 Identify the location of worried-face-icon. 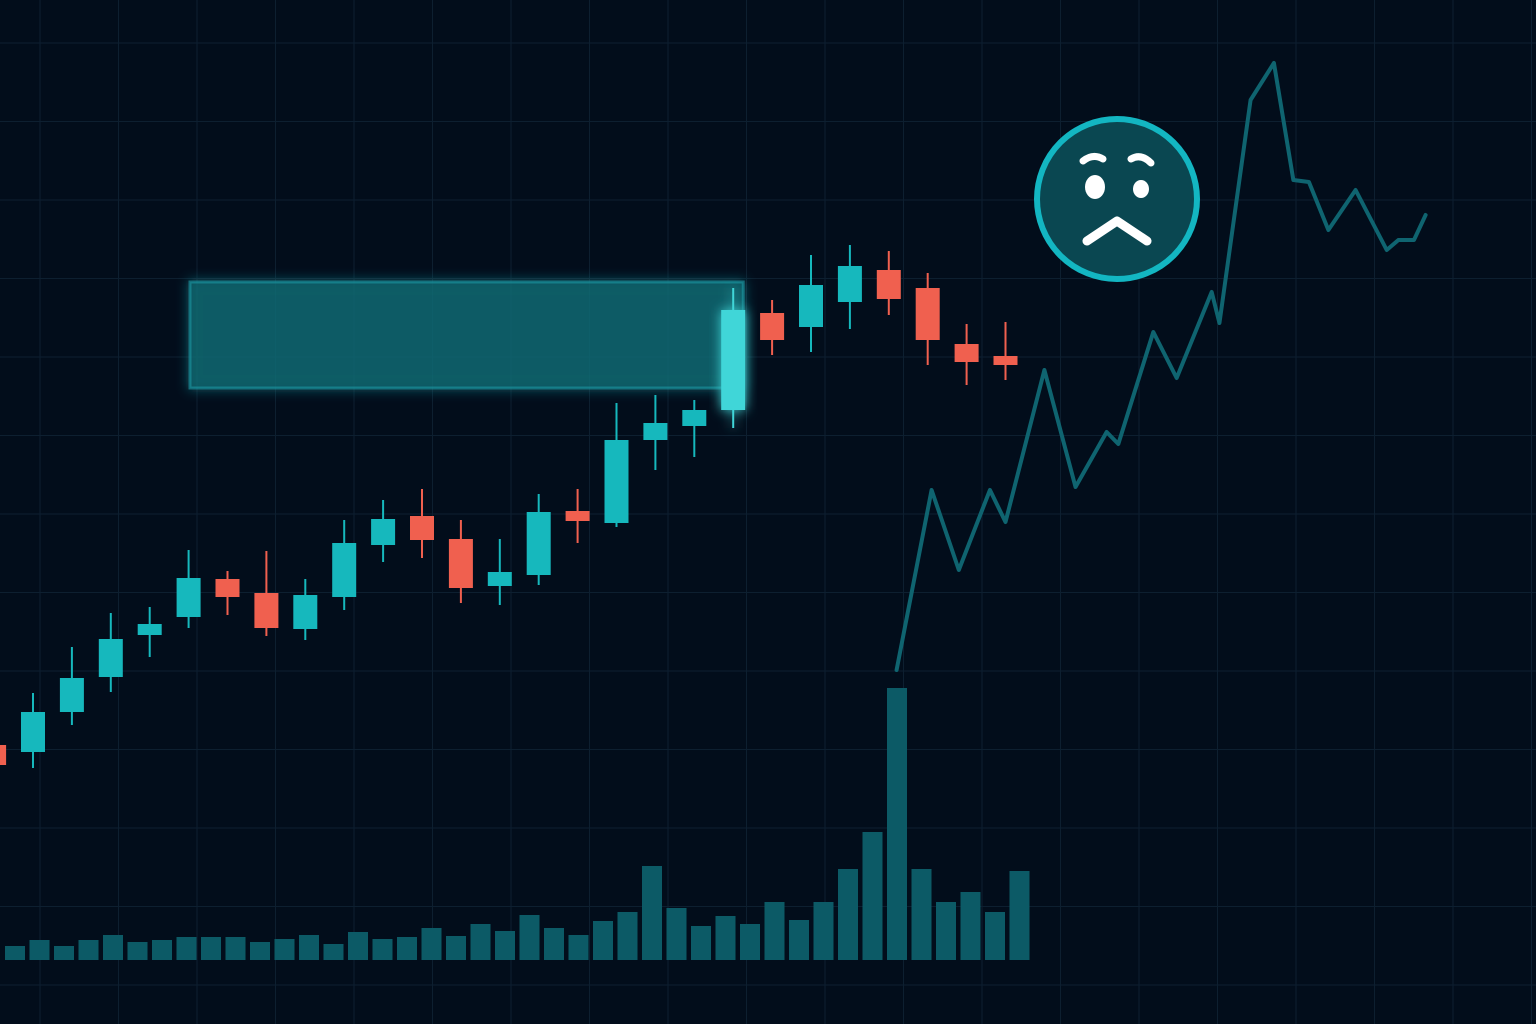
(1117, 199).